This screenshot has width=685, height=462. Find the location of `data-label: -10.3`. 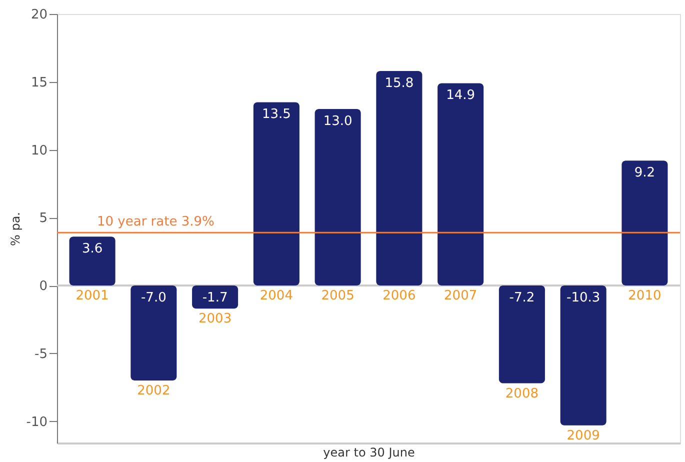

data-label: -10.3 is located at coordinates (583, 298).